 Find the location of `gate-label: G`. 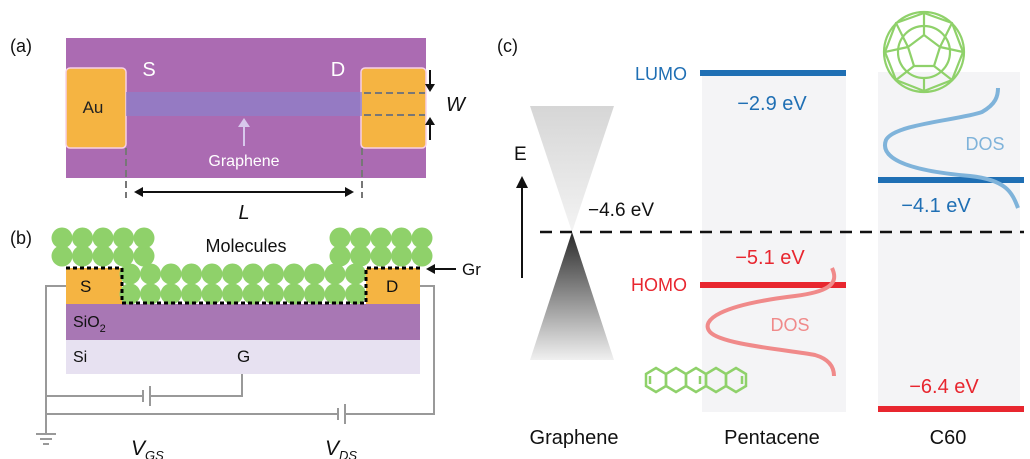

gate-label: G is located at coordinates (243, 356).